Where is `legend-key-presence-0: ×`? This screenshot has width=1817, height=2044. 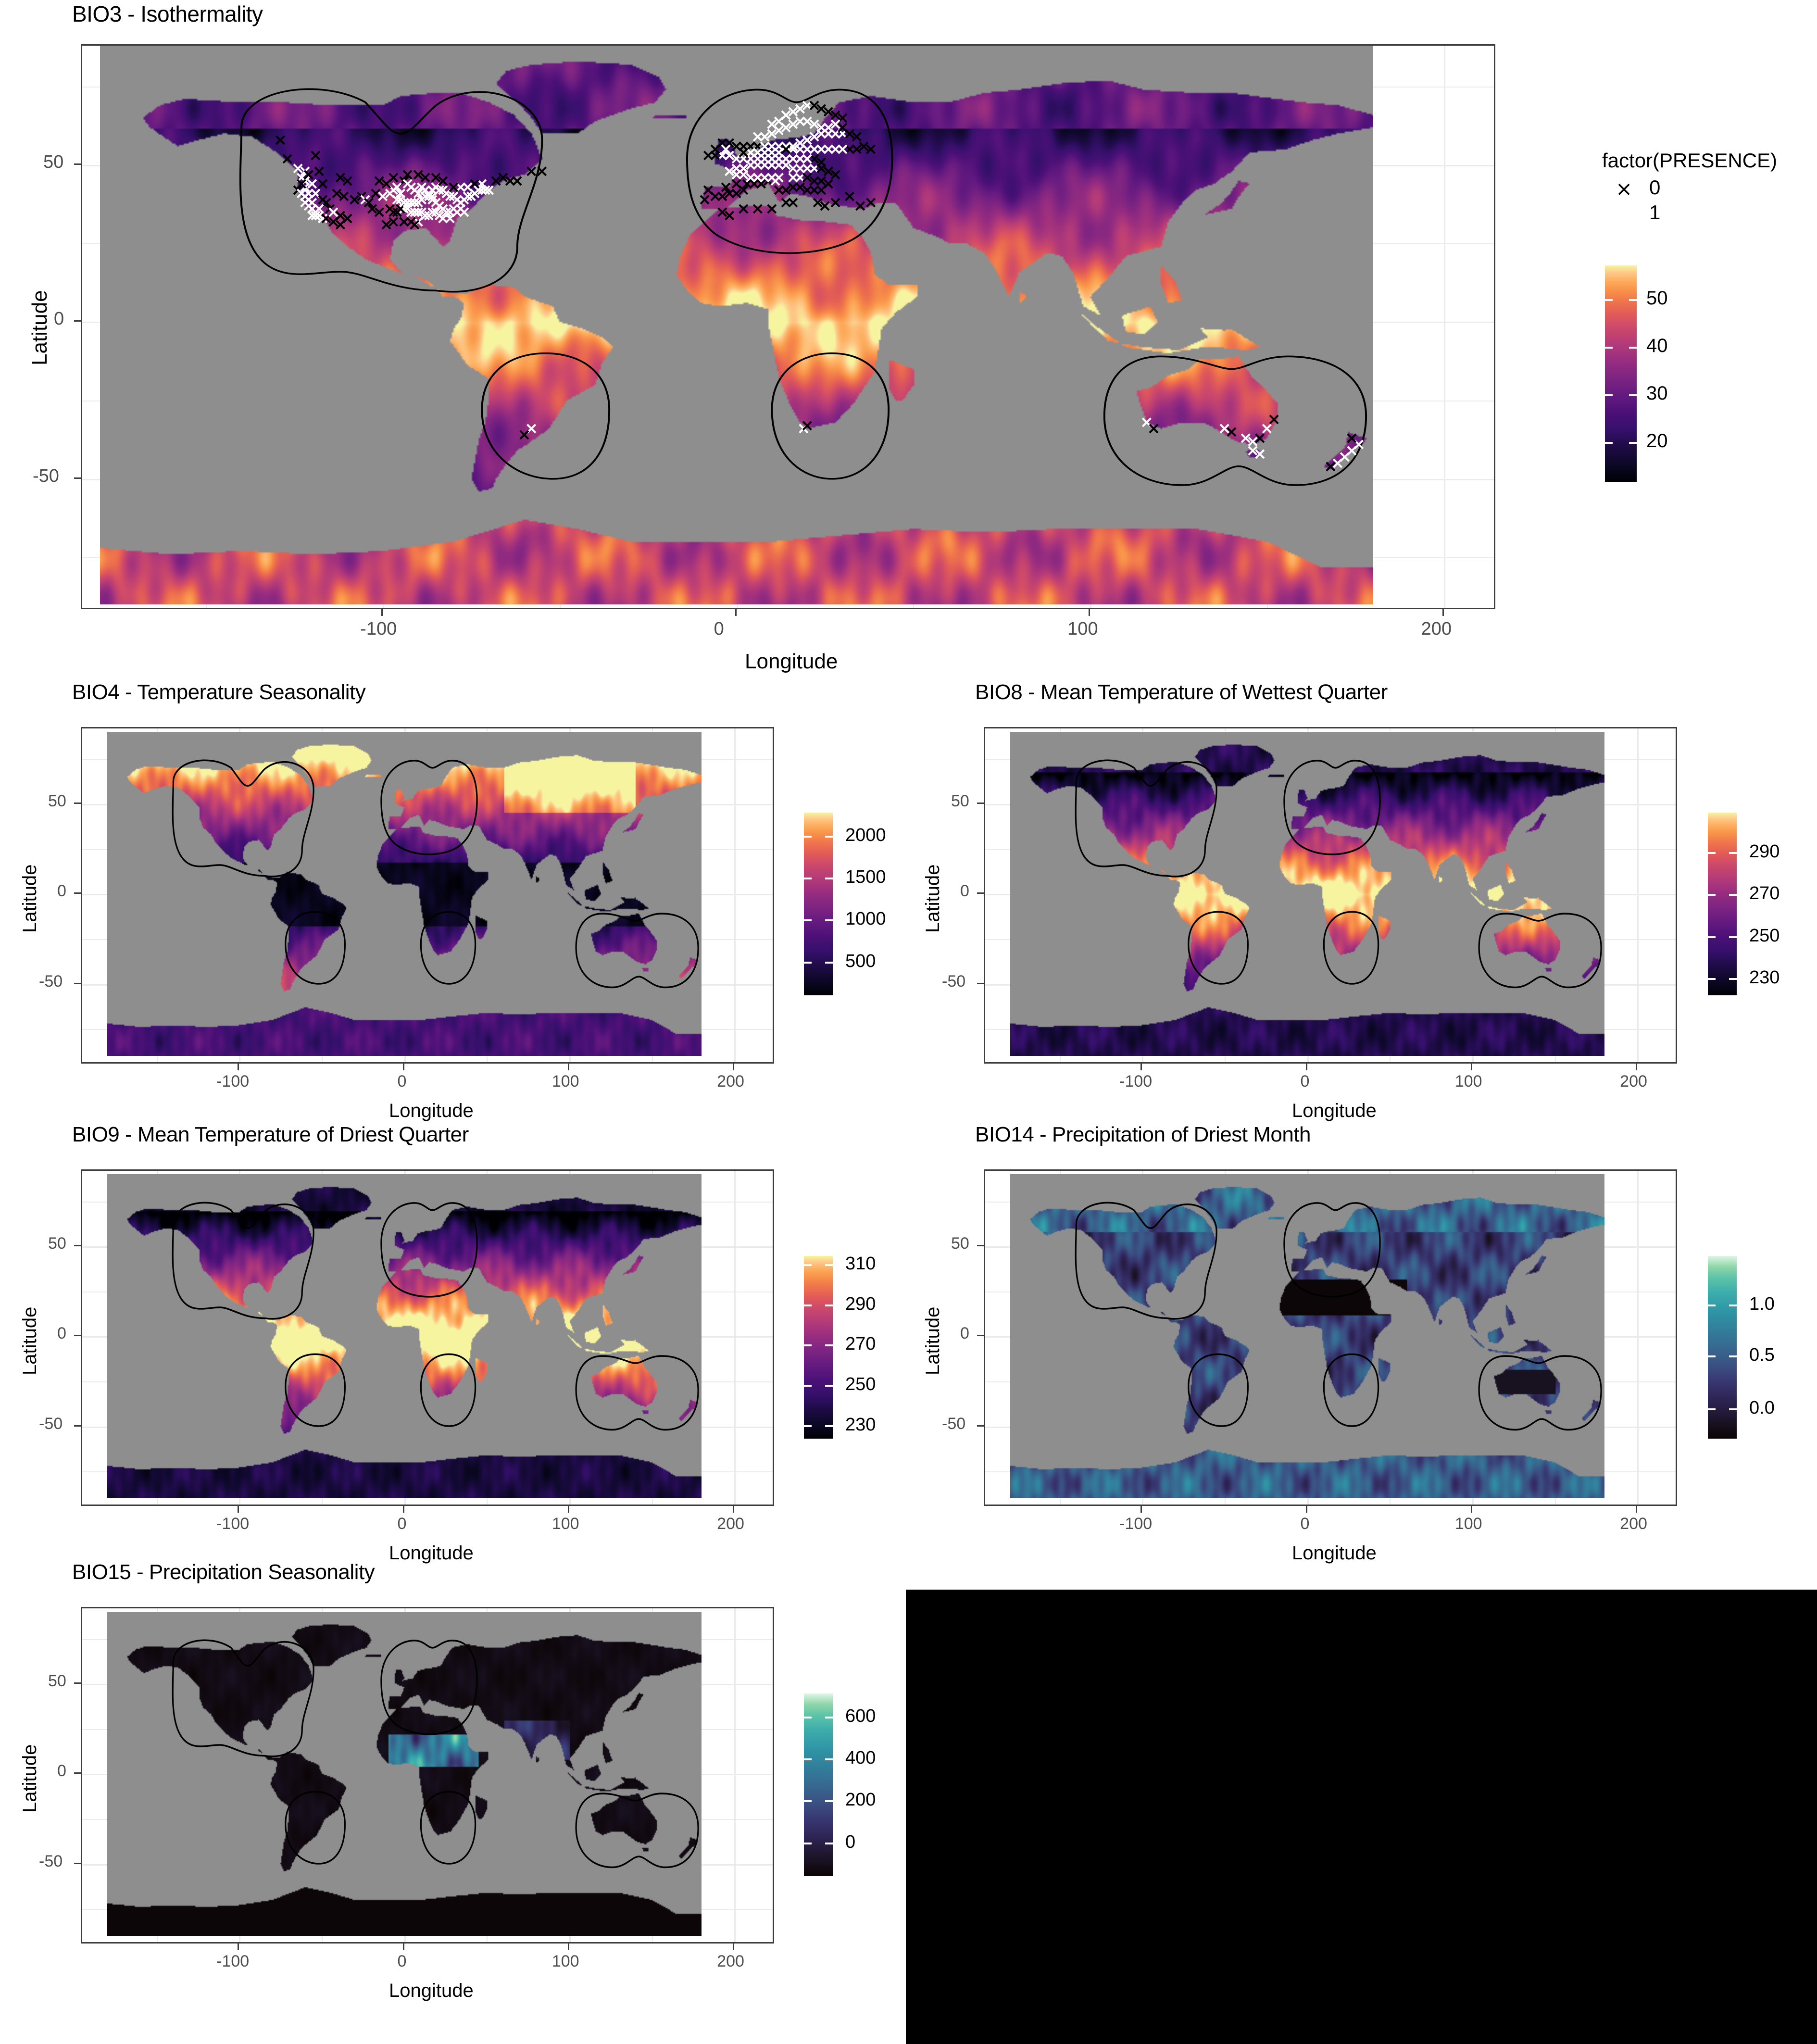 legend-key-presence-0: × is located at coordinates (1624, 189).